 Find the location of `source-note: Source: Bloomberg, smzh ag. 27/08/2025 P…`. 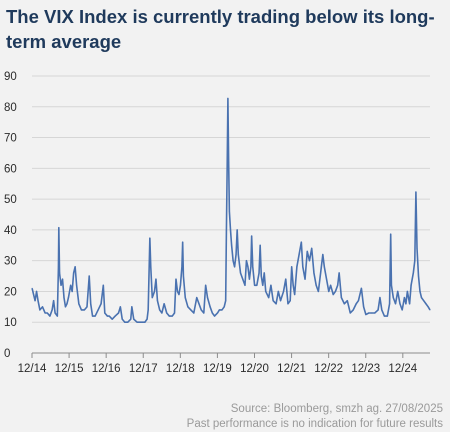

source-note: Source: Bloomberg, smzh ag. 27/08/2025 P… is located at coordinates (315, 417).